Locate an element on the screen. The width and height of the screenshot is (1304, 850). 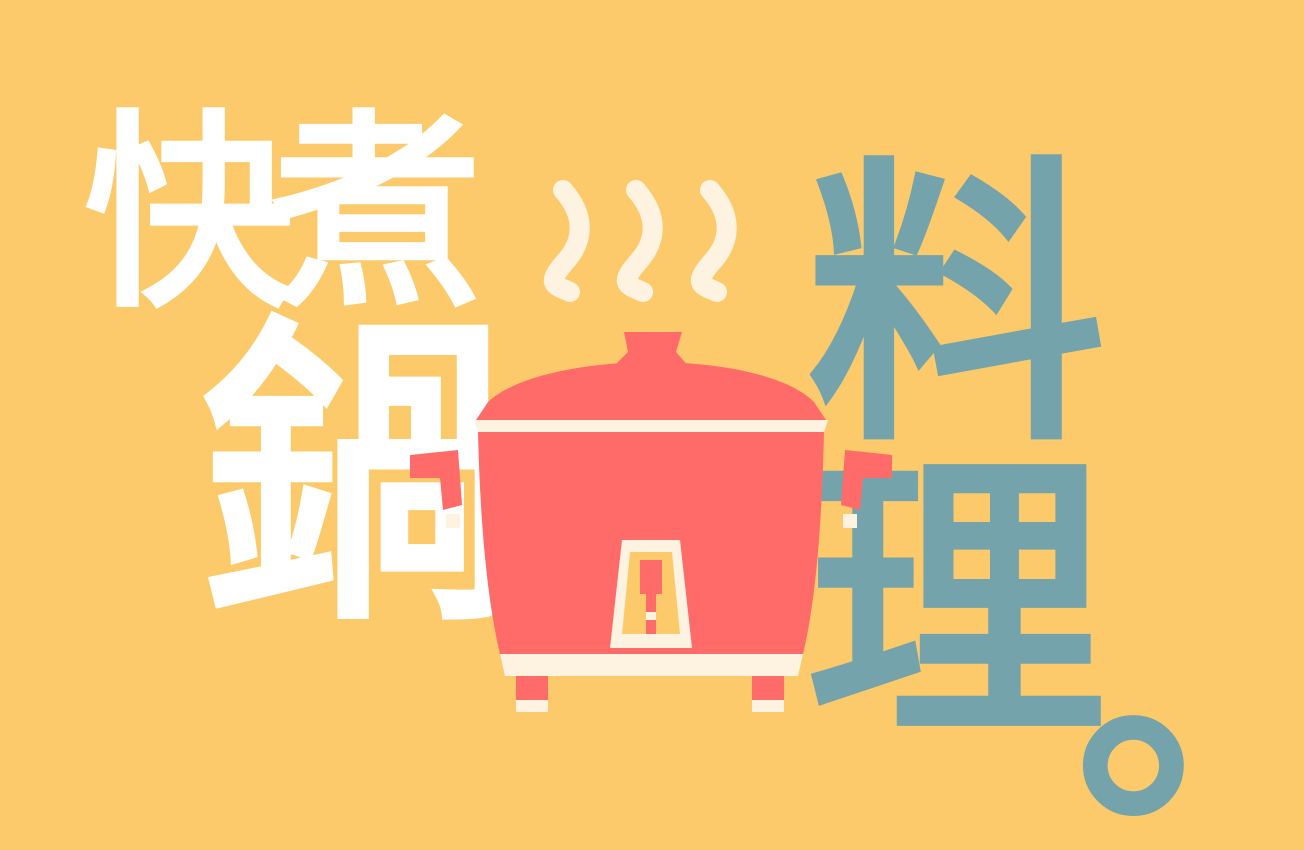
title-char-liao: 料 is located at coordinates (956, 307).